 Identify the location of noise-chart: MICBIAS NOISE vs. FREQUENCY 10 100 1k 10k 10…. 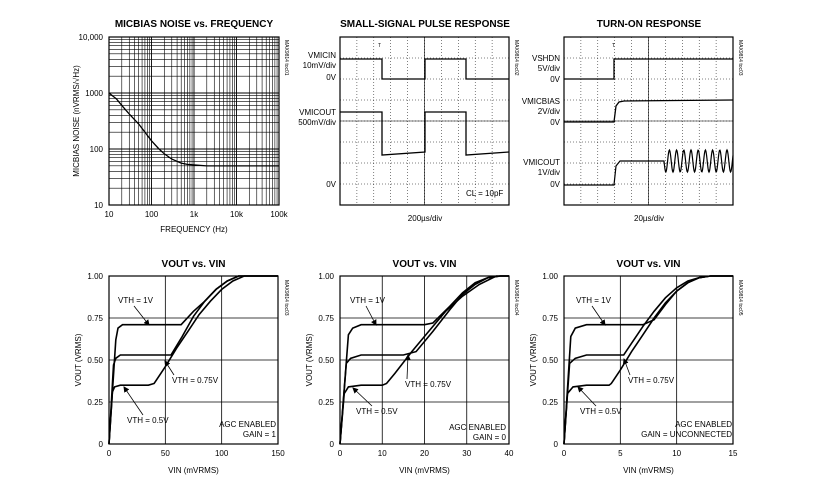
(180, 126).